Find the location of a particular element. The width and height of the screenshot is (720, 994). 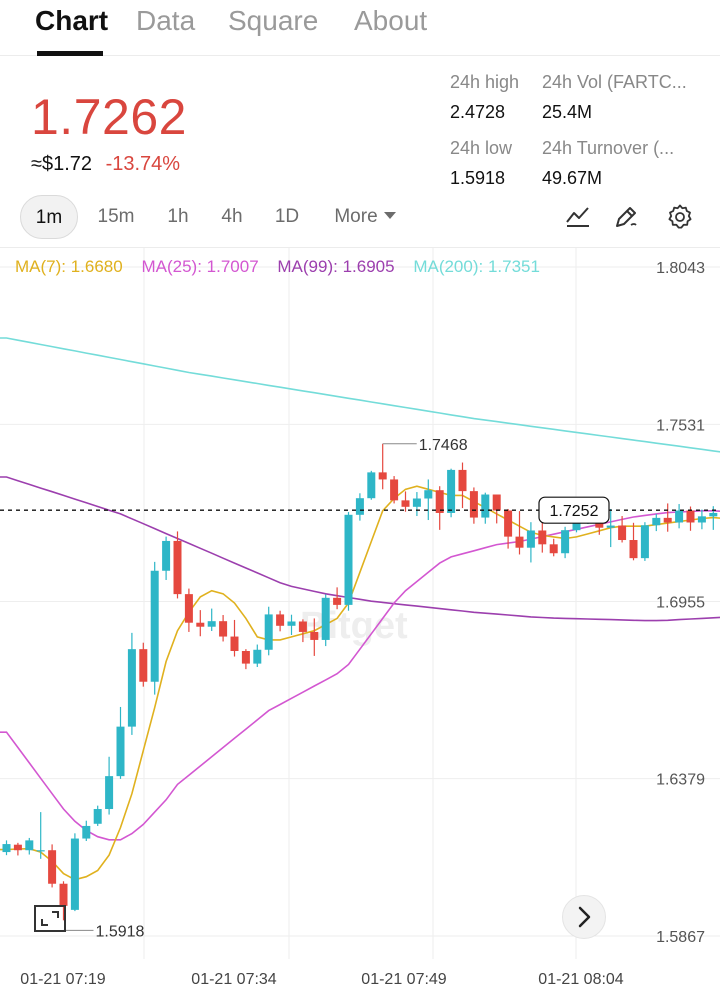

stat-24h-vol-value: 25.4M is located at coordinates (567, 112).